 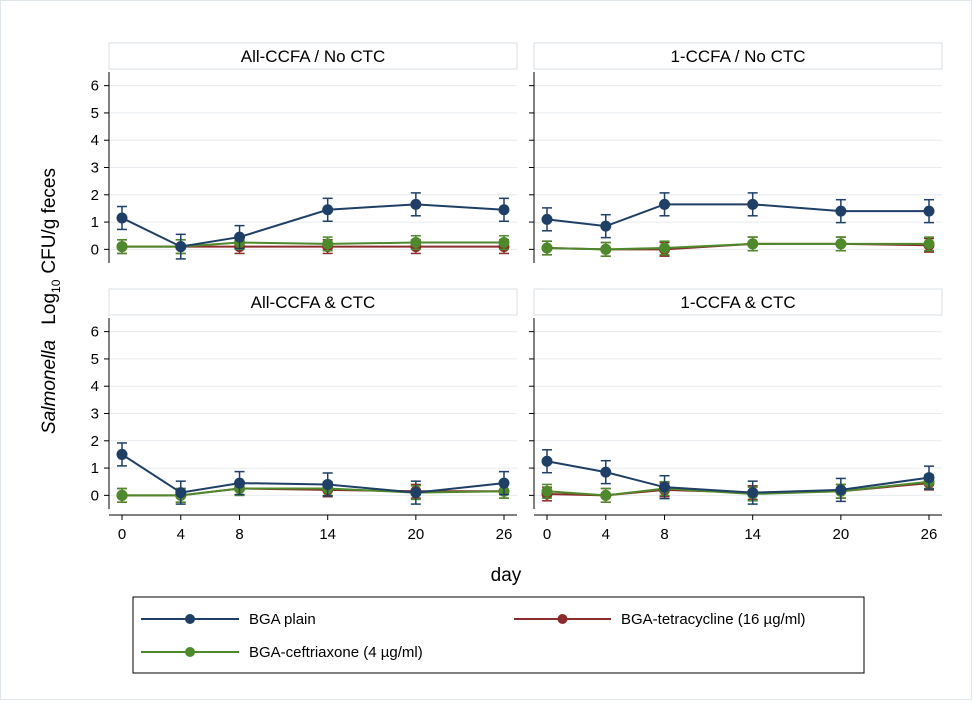 I want to click on series-line, so click(x=313, y=473).